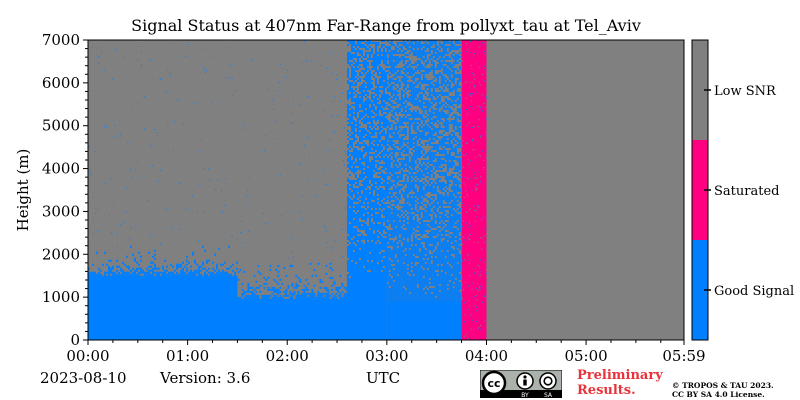 This screenshot has height=400, width=800. Describe the element at coordinates (745, 91) in the screenshot. I see `colorbar-label-0: Low SNR` at that location.